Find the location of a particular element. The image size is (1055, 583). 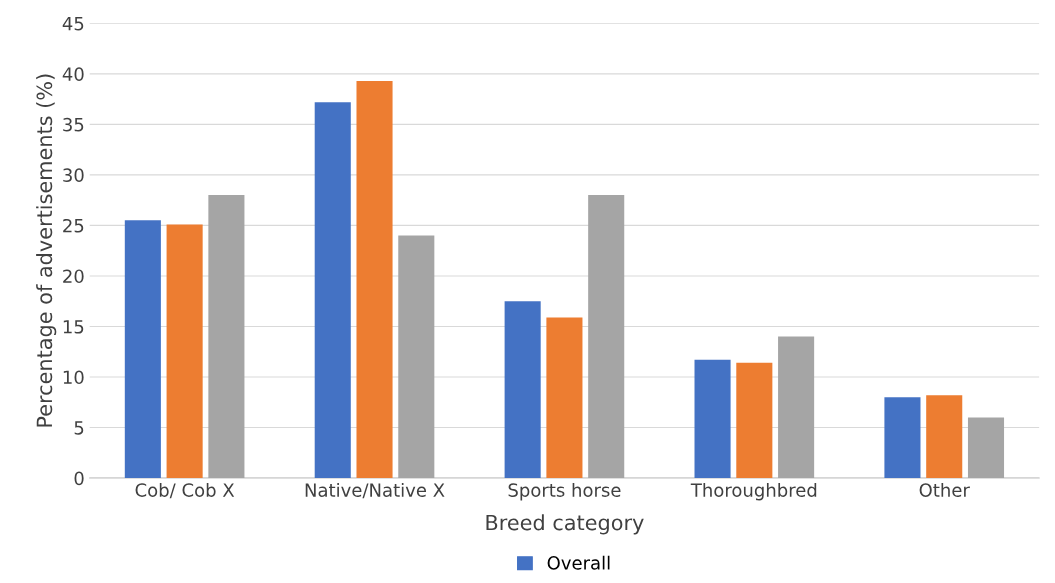

y-tick-label: 25 is located at coordinates (73, 225).